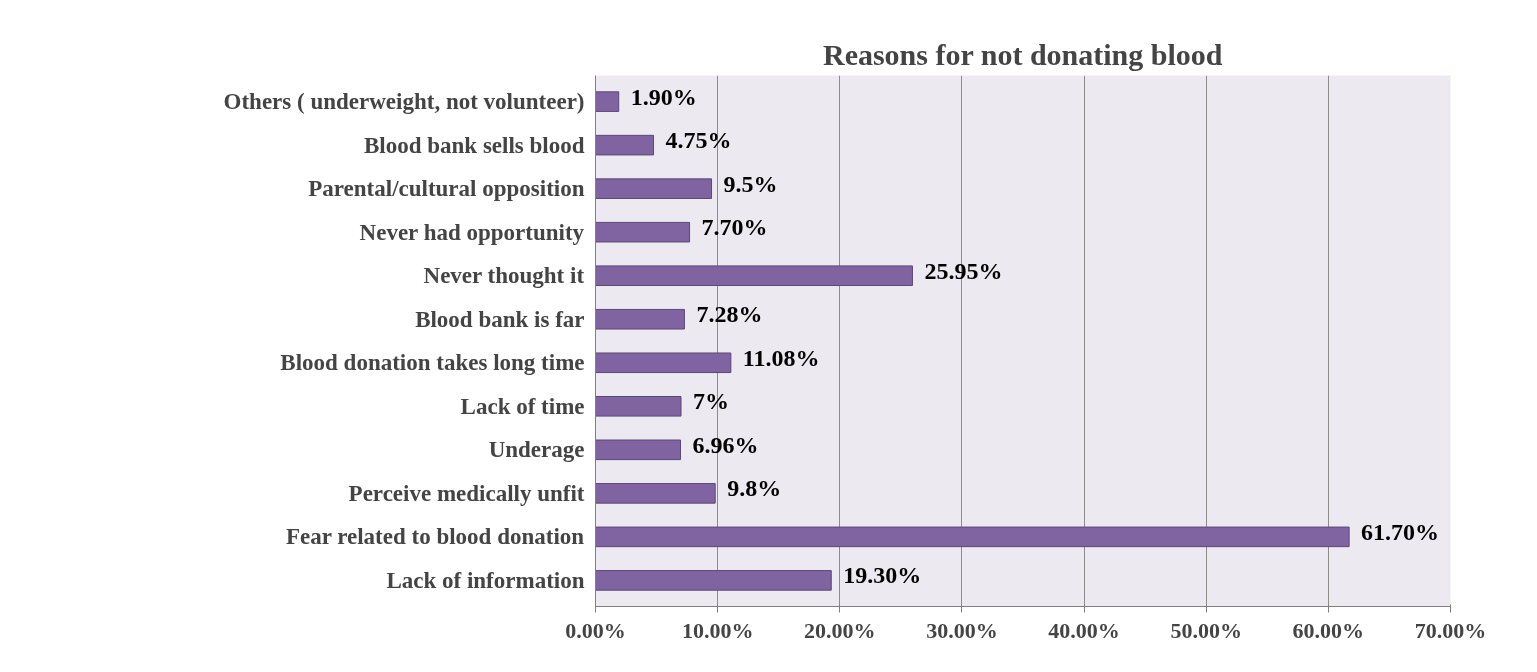 The image size is (1537, 672). What do you see at coordinates (595, 630) in the screenshot?
I see `x-tick-label: 0.00%` at bounding box center [595, 630].